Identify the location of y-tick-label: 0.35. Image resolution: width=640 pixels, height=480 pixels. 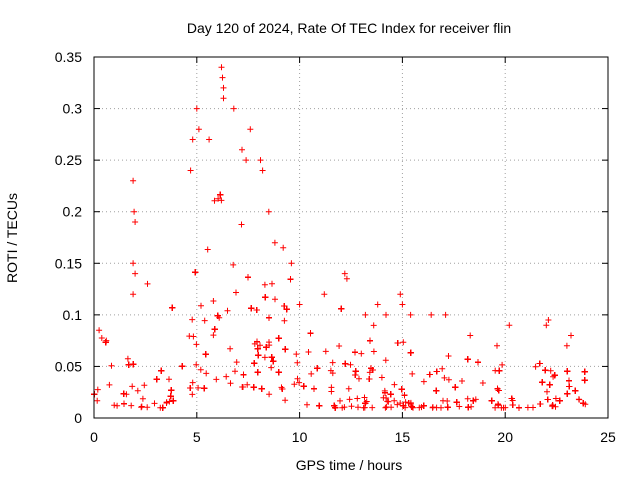
(68, 57).